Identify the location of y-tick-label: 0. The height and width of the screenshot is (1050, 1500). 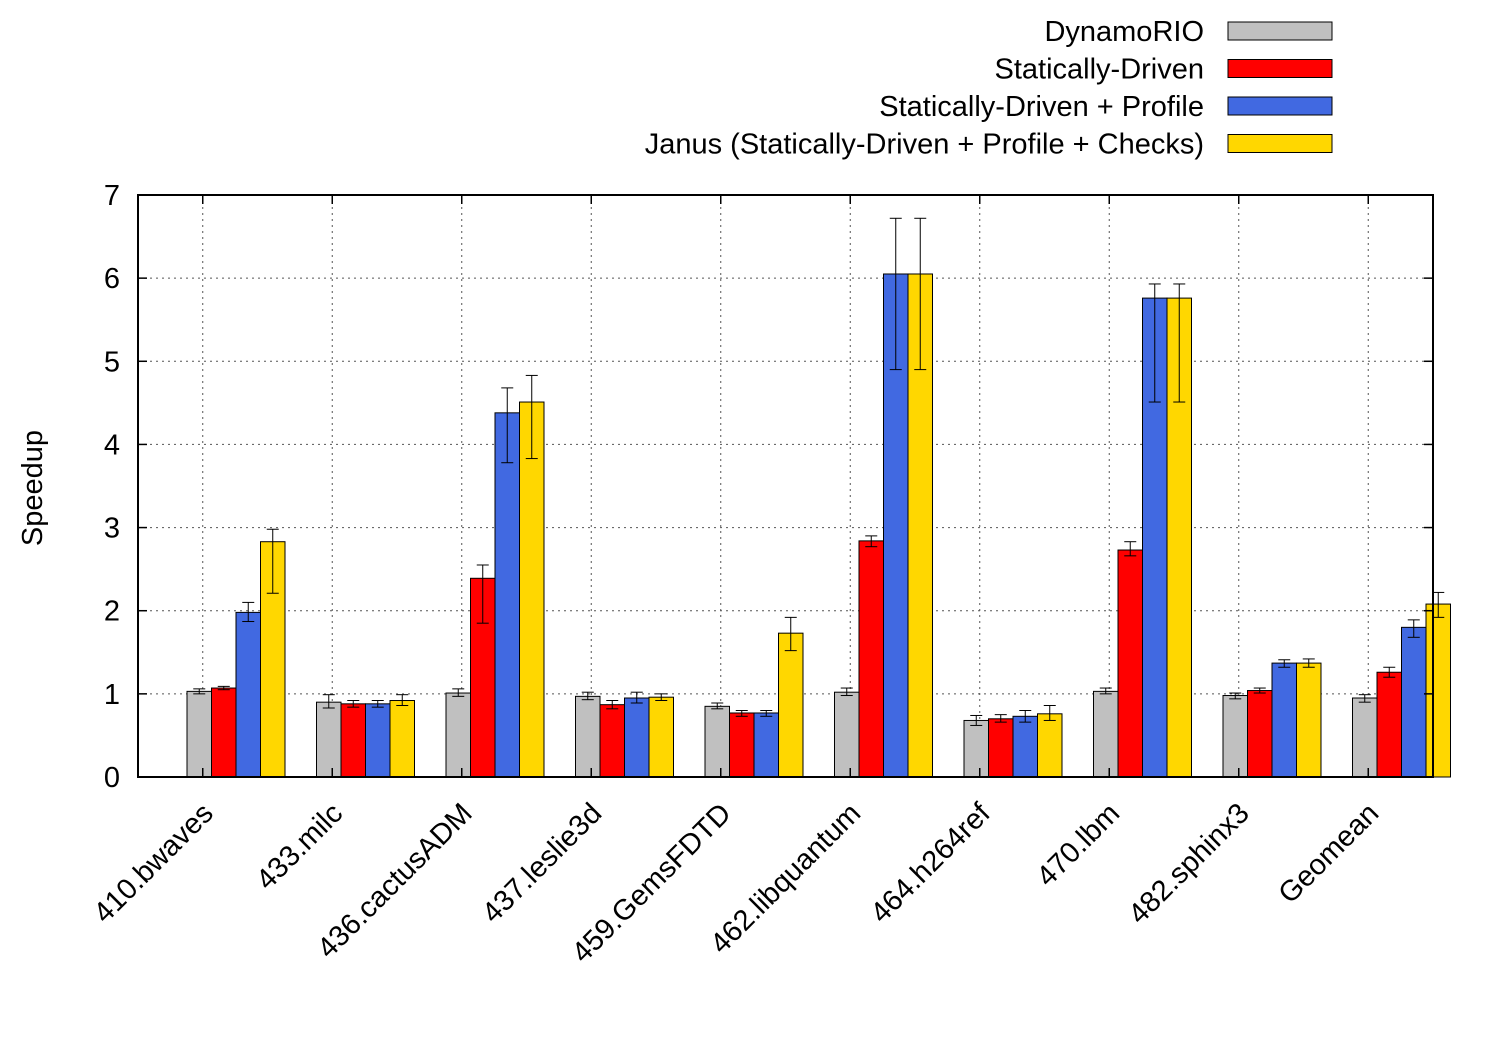
(112, 778).